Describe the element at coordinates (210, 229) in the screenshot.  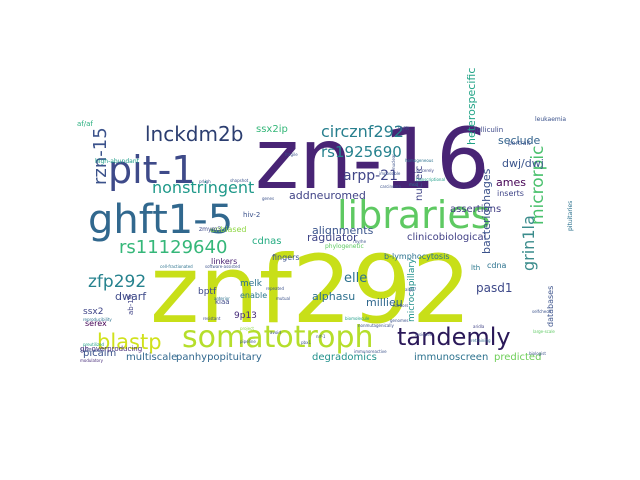
I see `word-zmym3: zmym3` at that location.